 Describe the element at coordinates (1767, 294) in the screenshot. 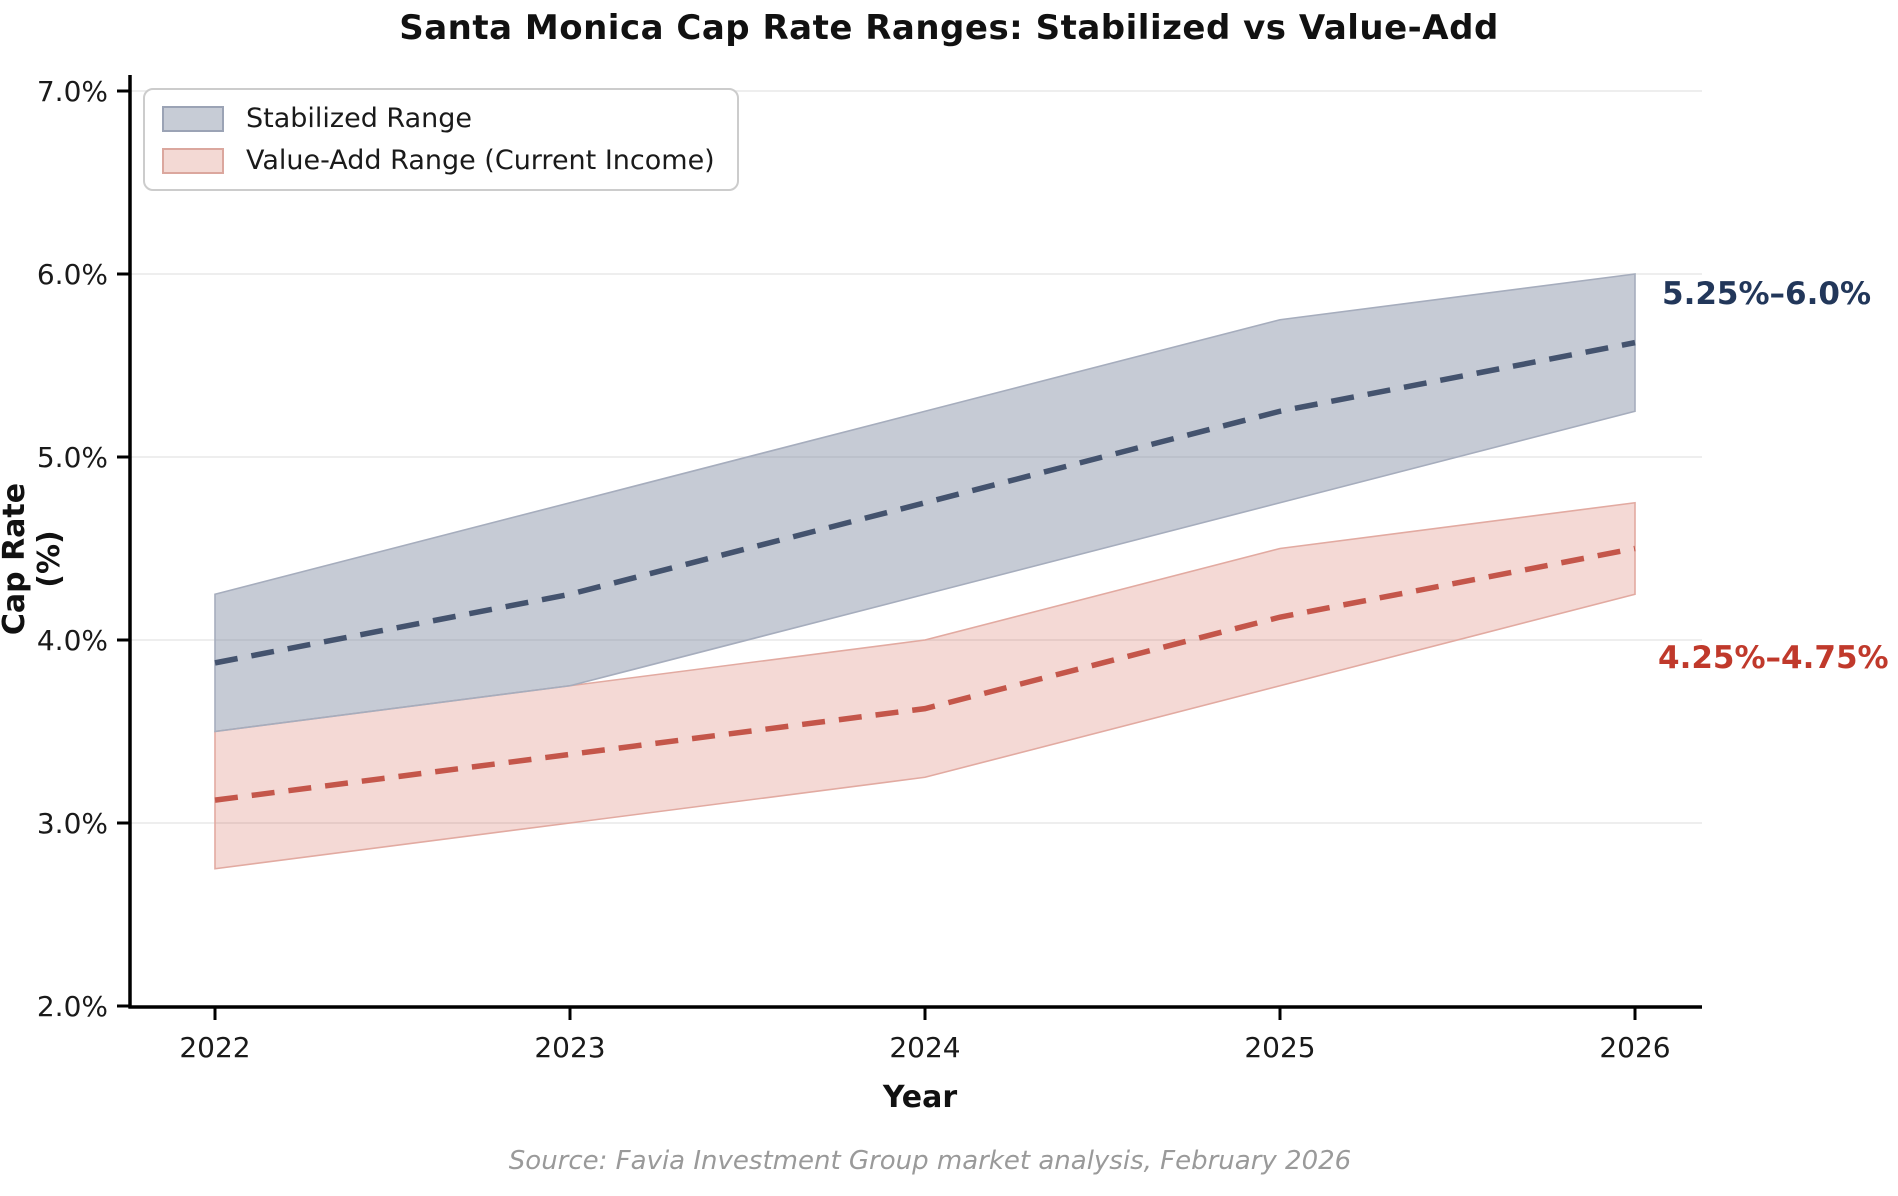

I see `annotation-stabilized-range: 5.25%–6.0%` at that location.